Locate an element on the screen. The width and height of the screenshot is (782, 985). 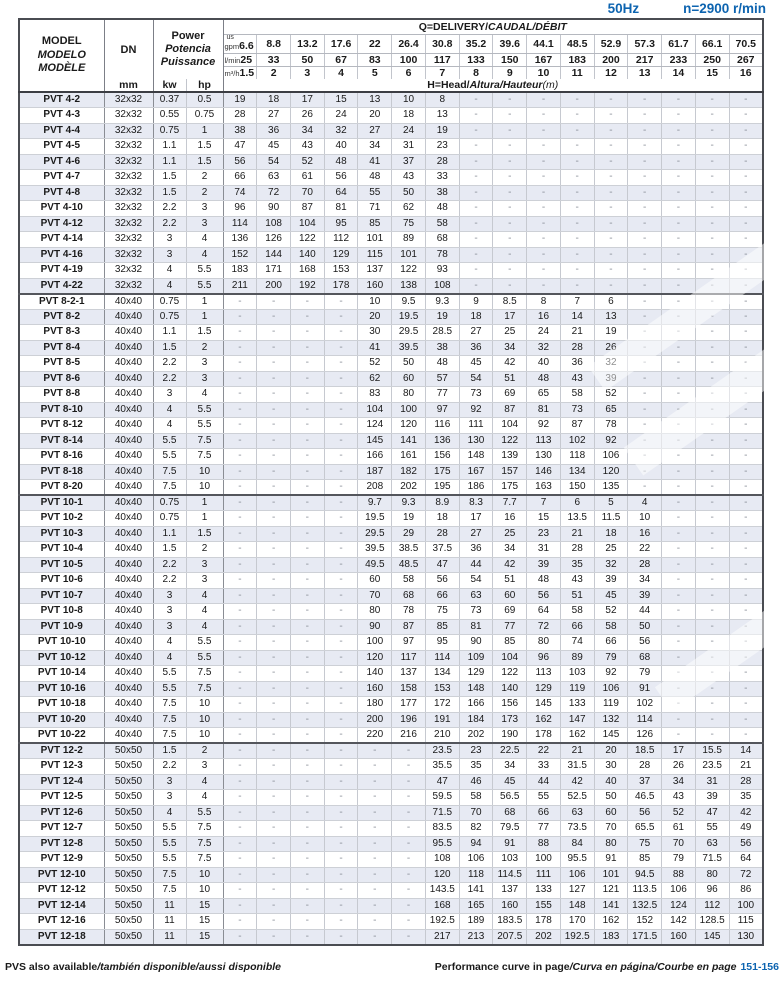
model-cell: PVT 8-6 is located at coordinates (62, 379).